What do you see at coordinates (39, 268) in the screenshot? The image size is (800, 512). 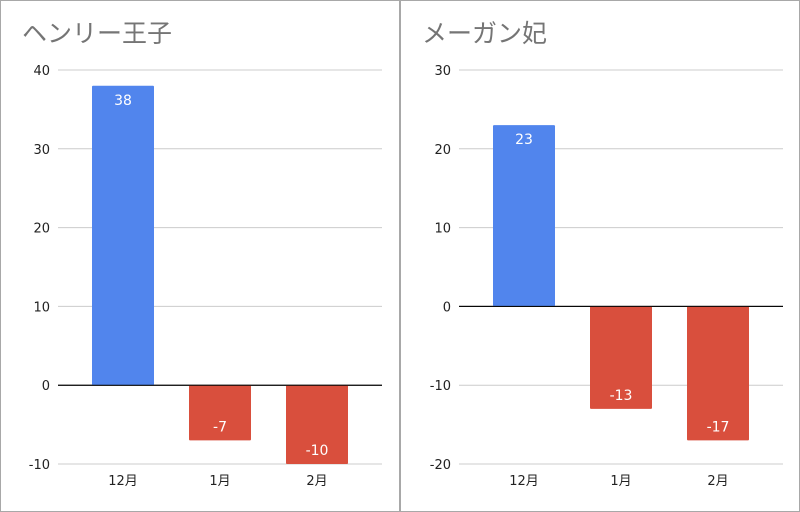 I see `y-axis: 40 30 20 10 0 -10` at bounding box center [39, 268].